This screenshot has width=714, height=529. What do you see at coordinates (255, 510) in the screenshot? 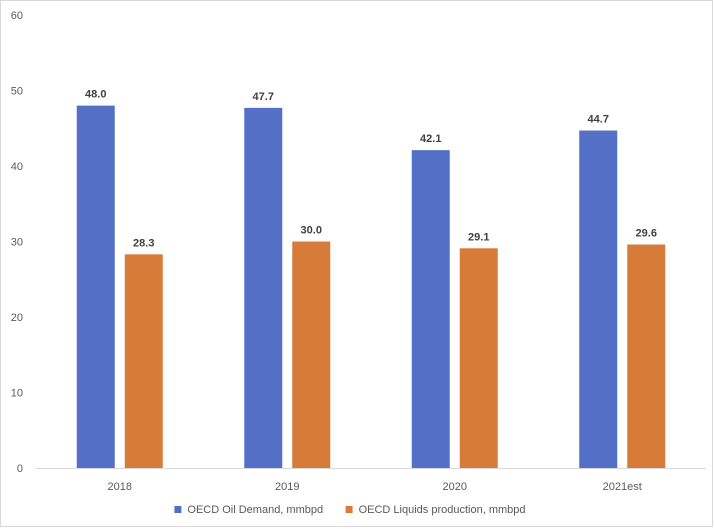
I see `legend-label-demand: OECD Oil Demand, mmbpd` at bounding box center [255, 510].